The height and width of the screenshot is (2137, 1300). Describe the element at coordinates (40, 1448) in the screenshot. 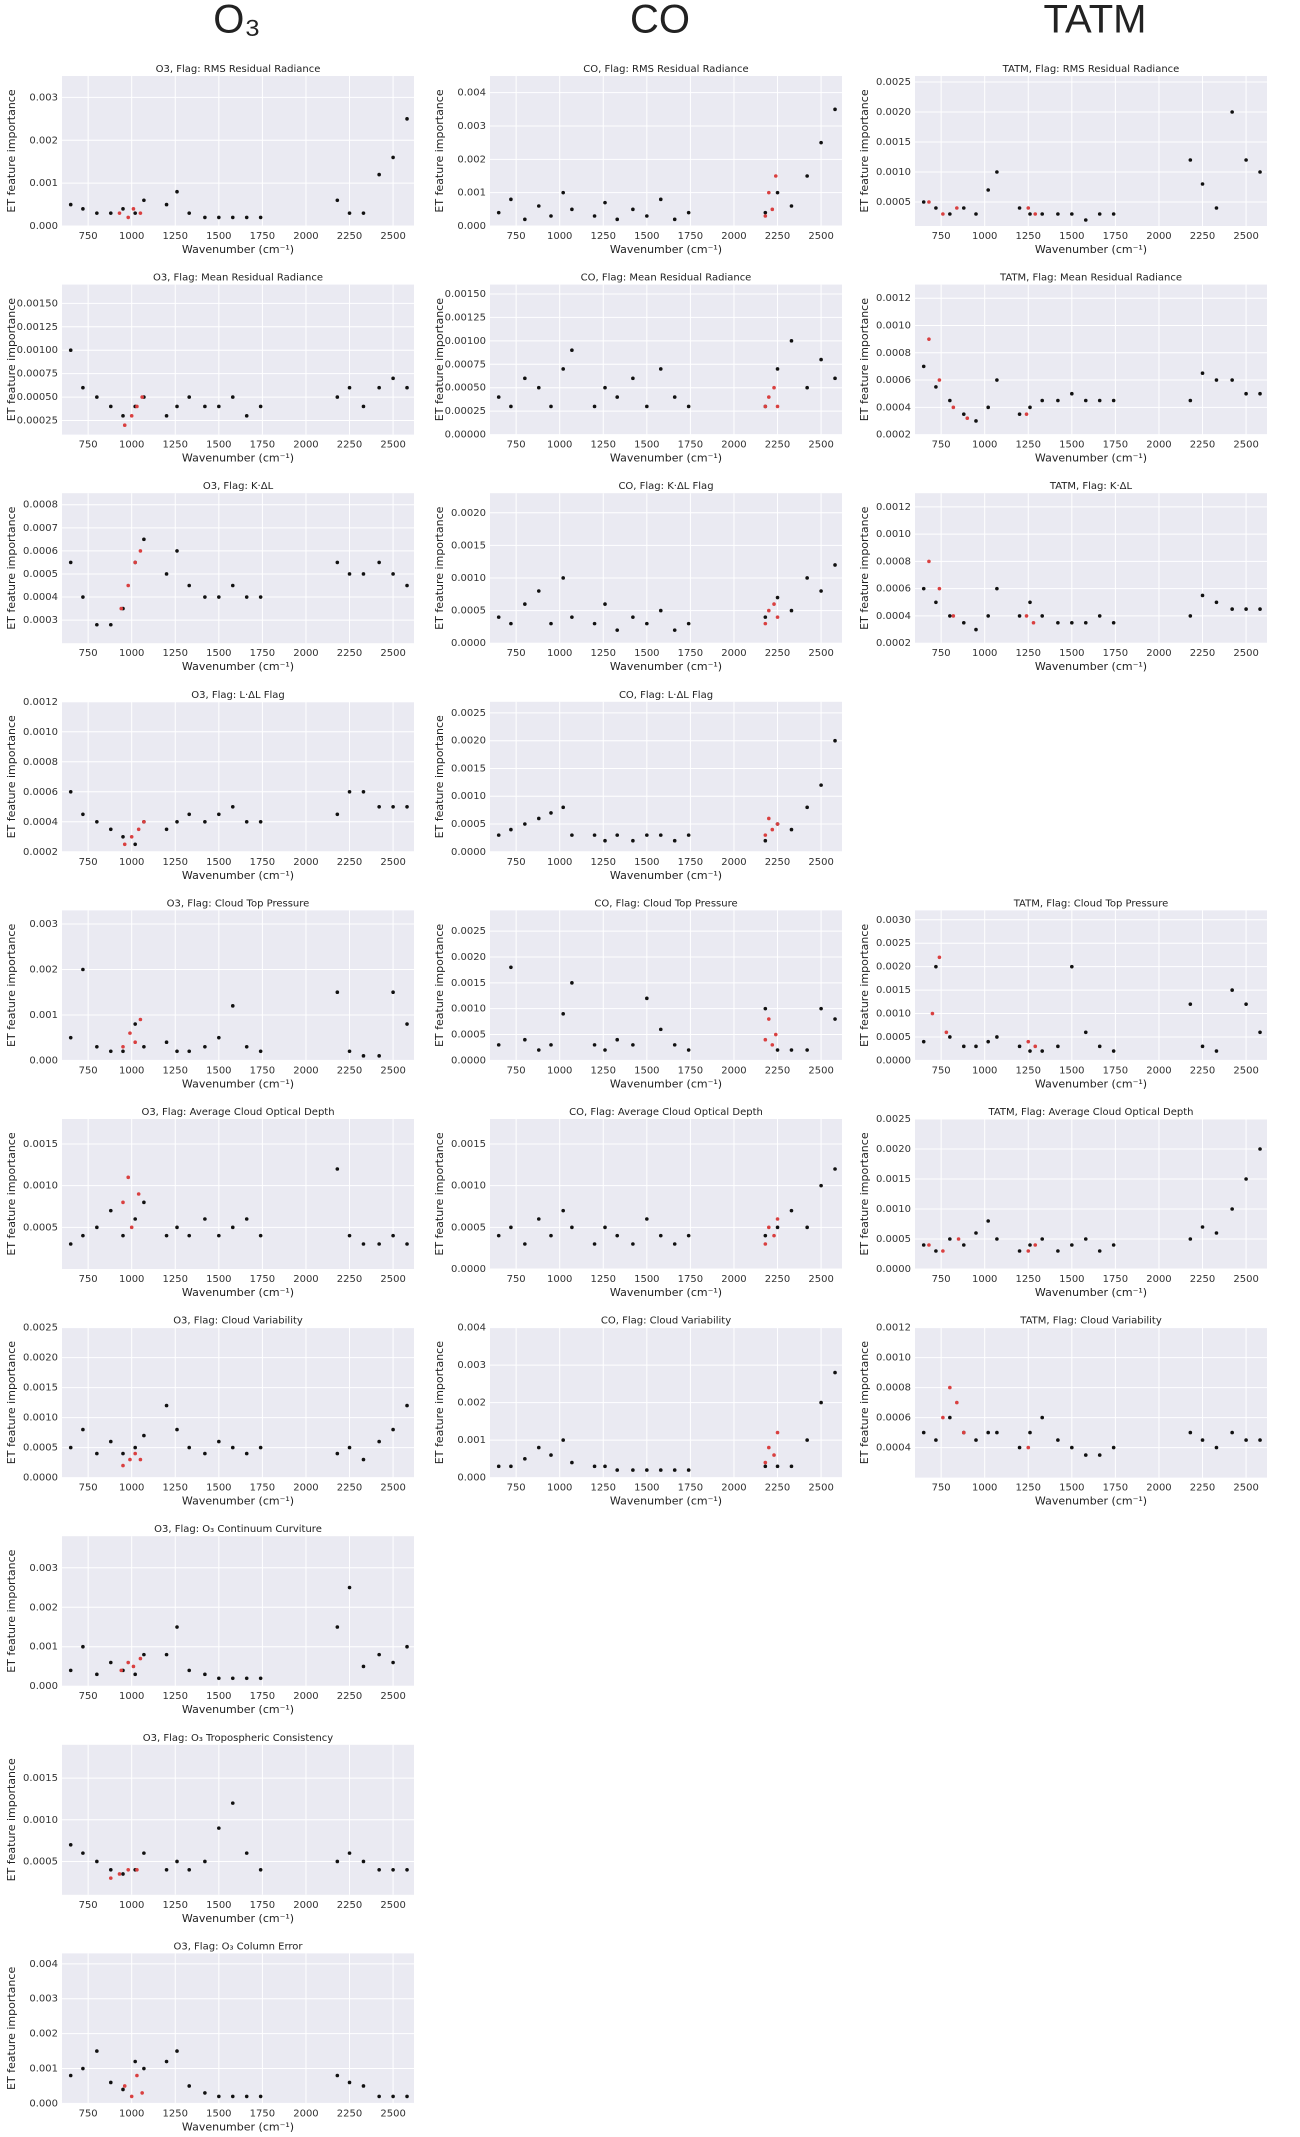

I see `y-tick-label: 0.0005` at that location.